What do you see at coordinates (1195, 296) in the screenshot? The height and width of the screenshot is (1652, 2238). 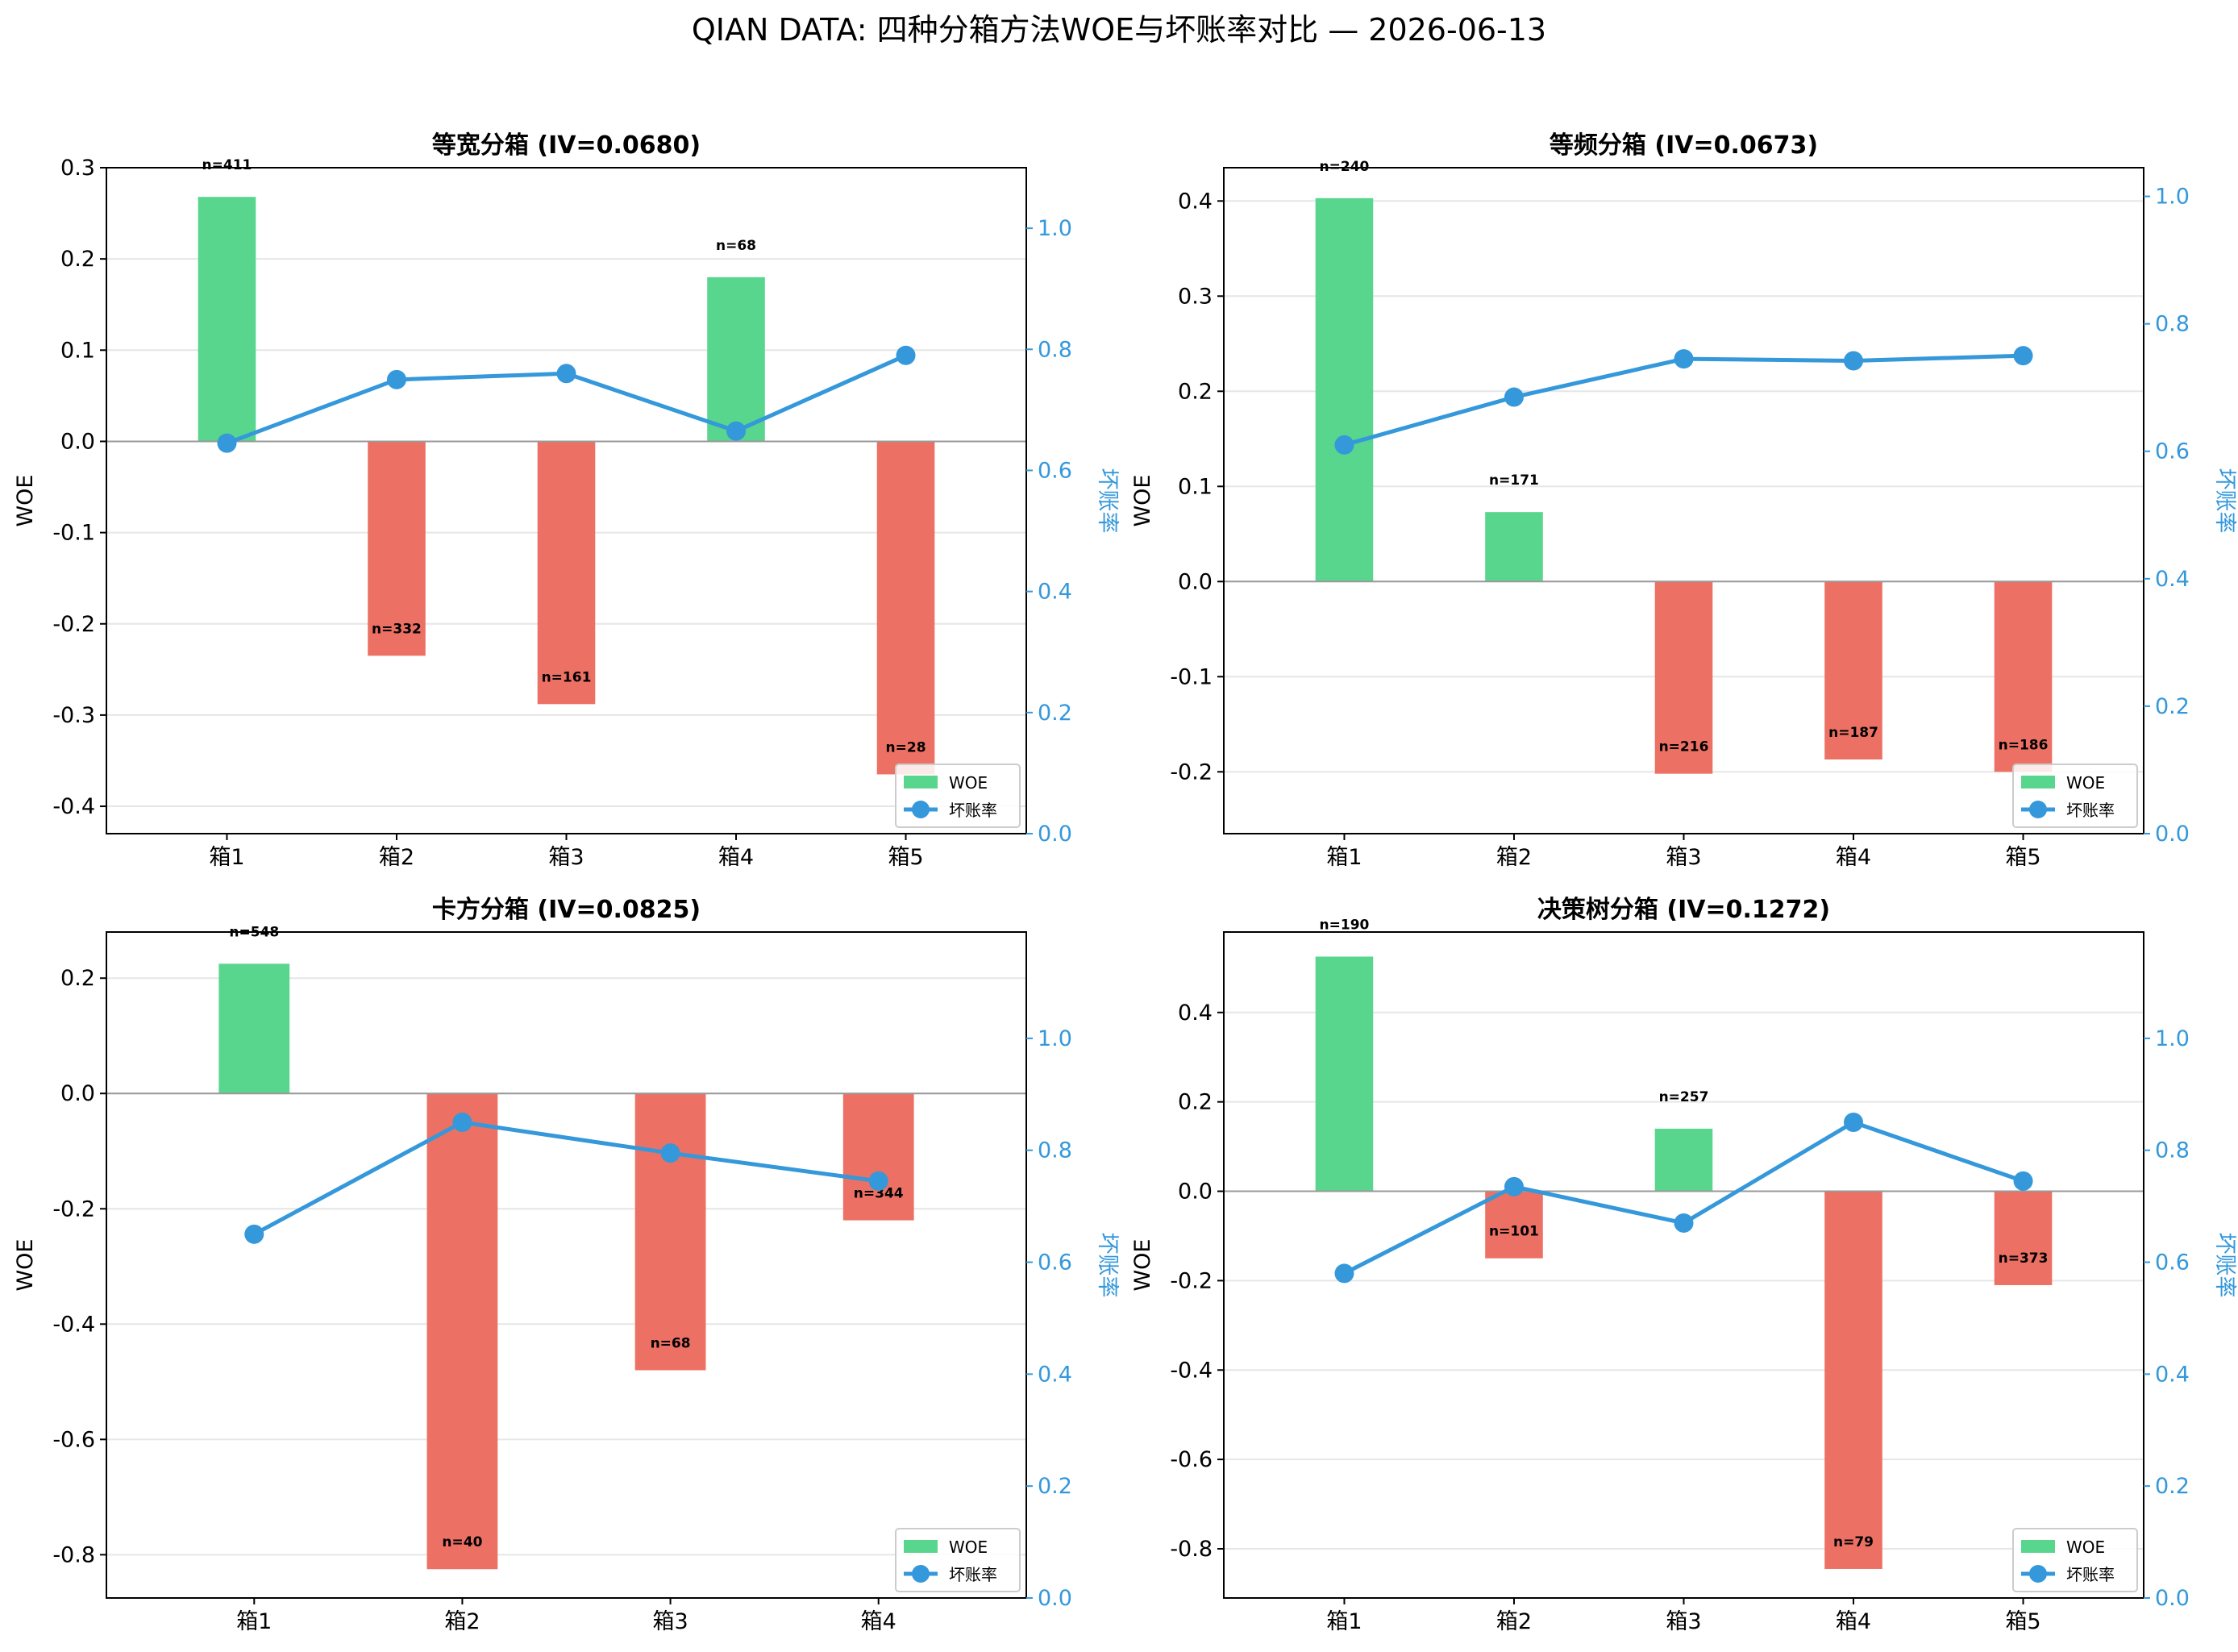 I see `y-tick-label: 0.3` at bounding box center [1195, 296].